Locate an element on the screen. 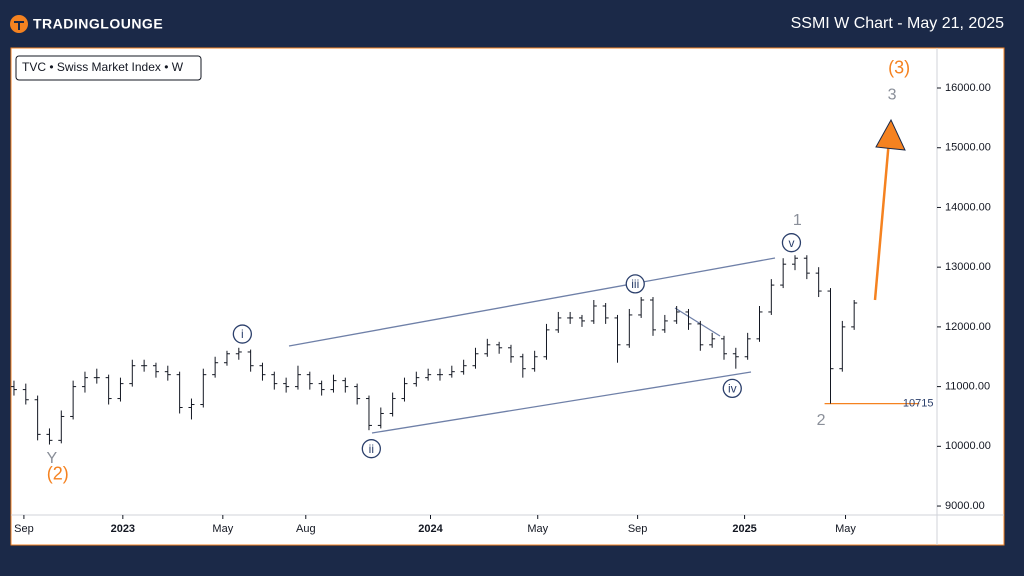 This screenshot has width=1024, height=576. wave-label: ii is located at coordinates (371, 449).